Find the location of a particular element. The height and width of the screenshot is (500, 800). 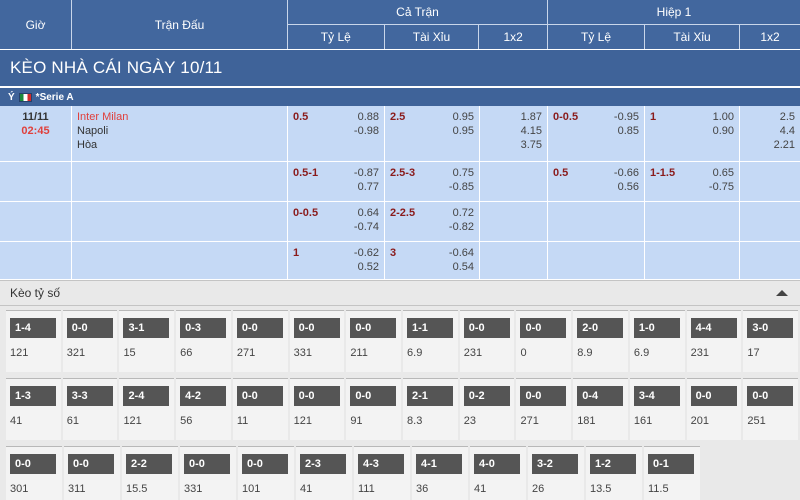

score-odd: 101 is located at coordinates (251, 489).